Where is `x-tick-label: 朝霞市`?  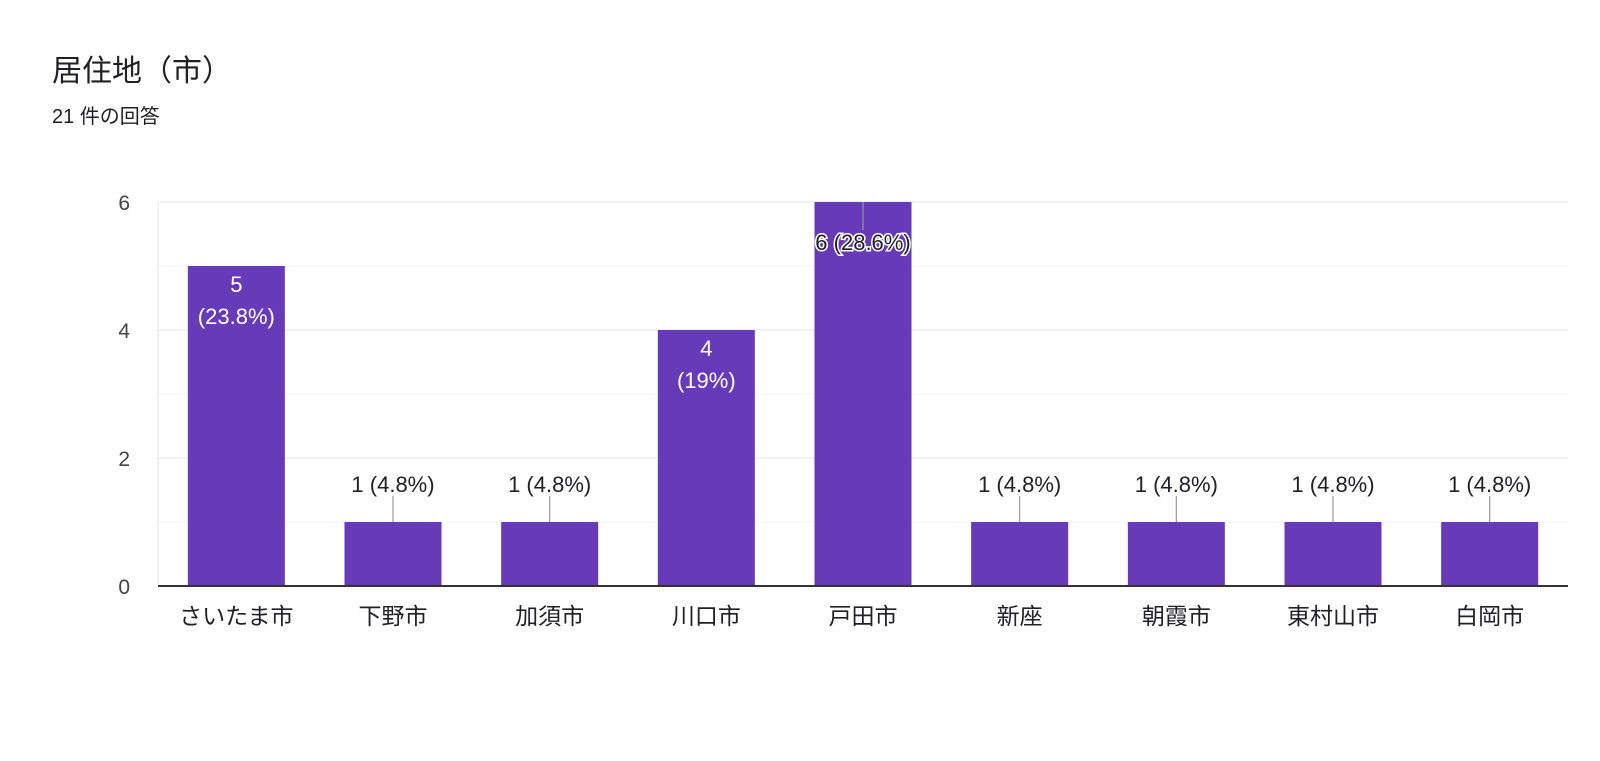 x-tick-label: 朝霞市 is located at coordinates (1176, 616).